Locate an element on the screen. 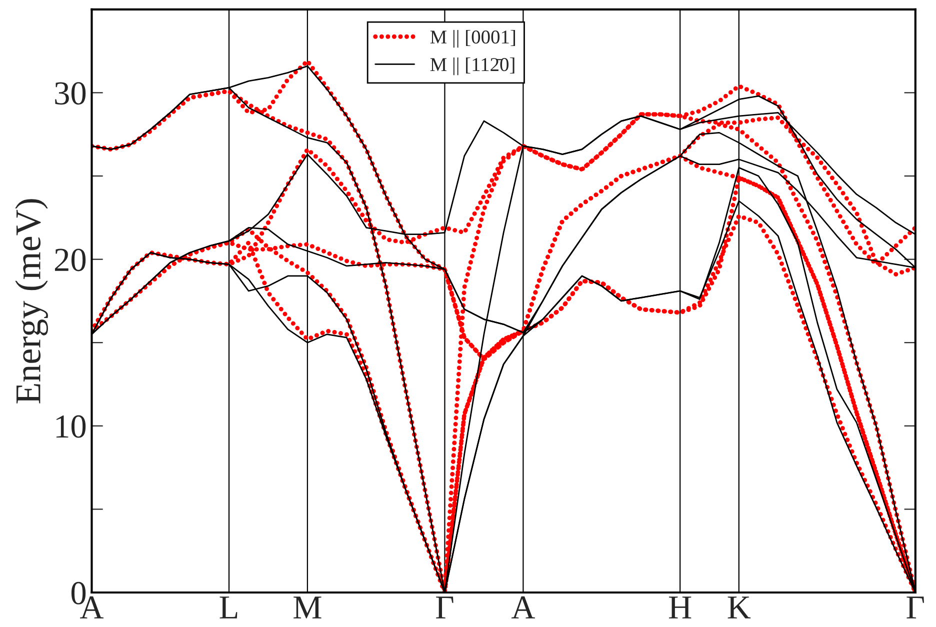 This screenshot has width=936, height=627. x-tick-label: L is located at coordinates (229, 607).